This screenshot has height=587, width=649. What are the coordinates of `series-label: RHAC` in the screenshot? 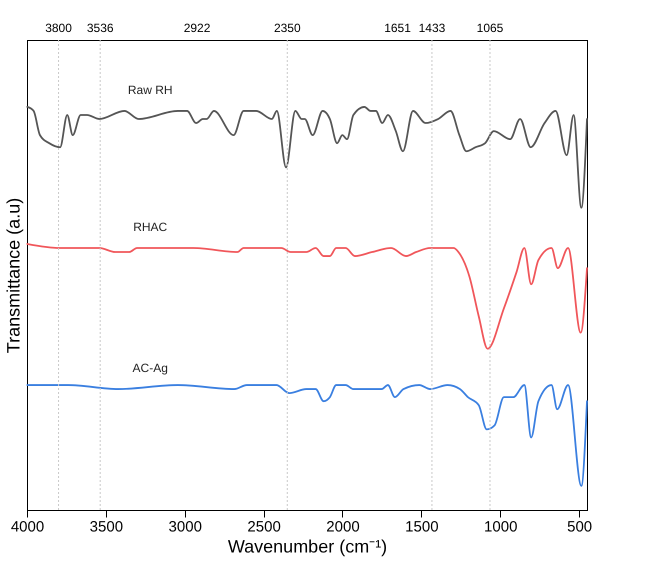 It's located at (150, 227).